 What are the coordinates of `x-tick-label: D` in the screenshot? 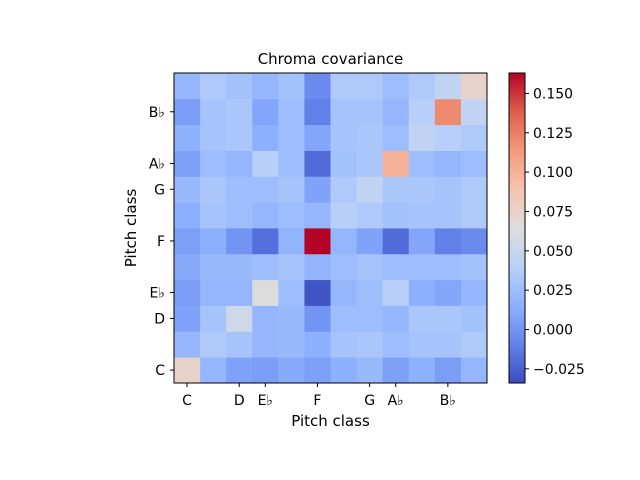 It's located at (239, 401).